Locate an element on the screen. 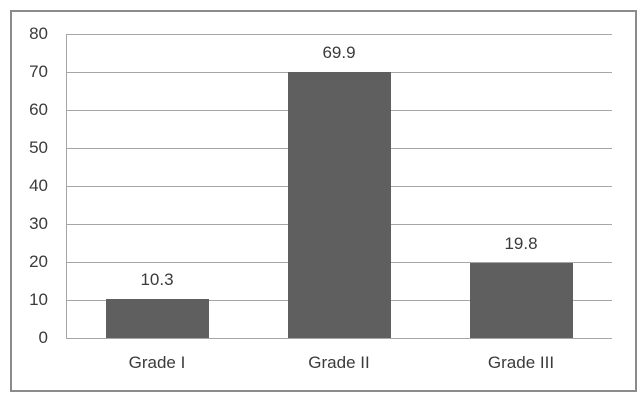  y-tick-label: 10 is located at coordinates (38, 299).